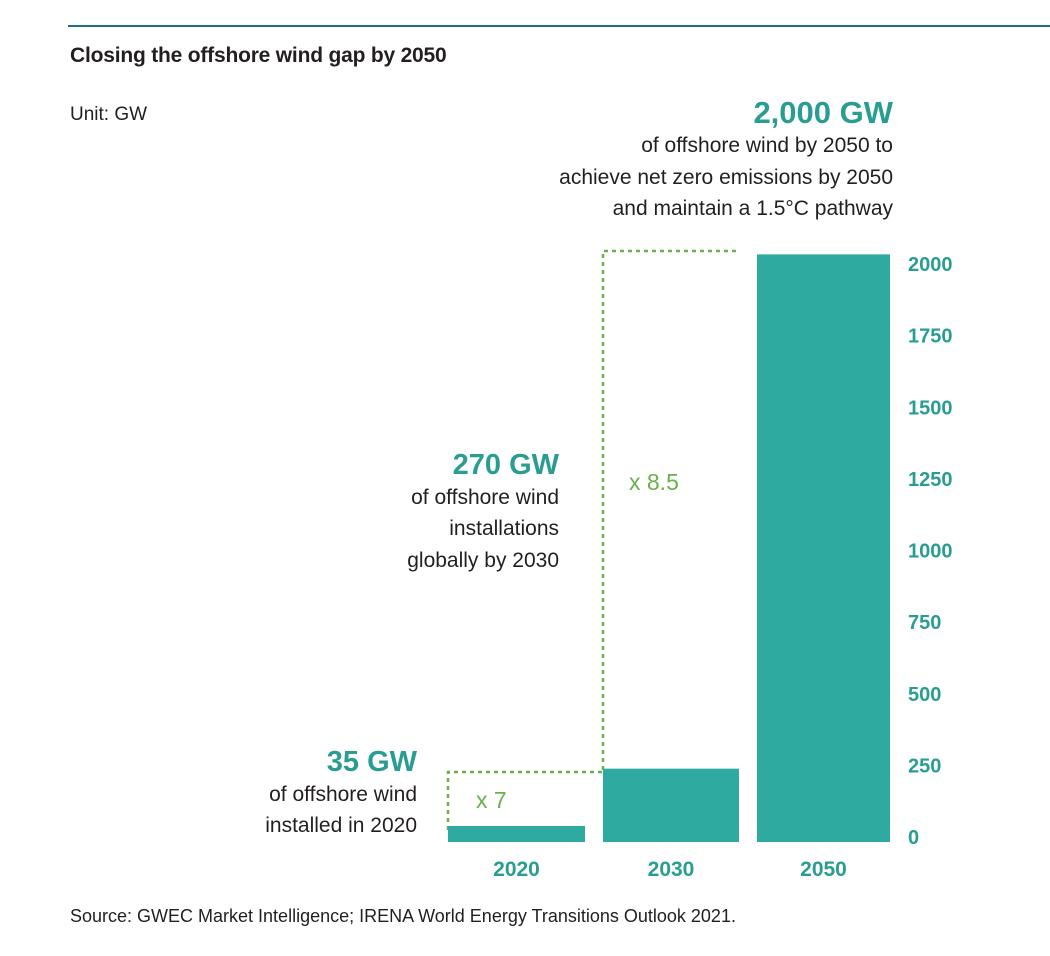 The width and height of the screenshot is (1050, 956). I want to click on unit-label: Unit: GW, so click(109, 114).